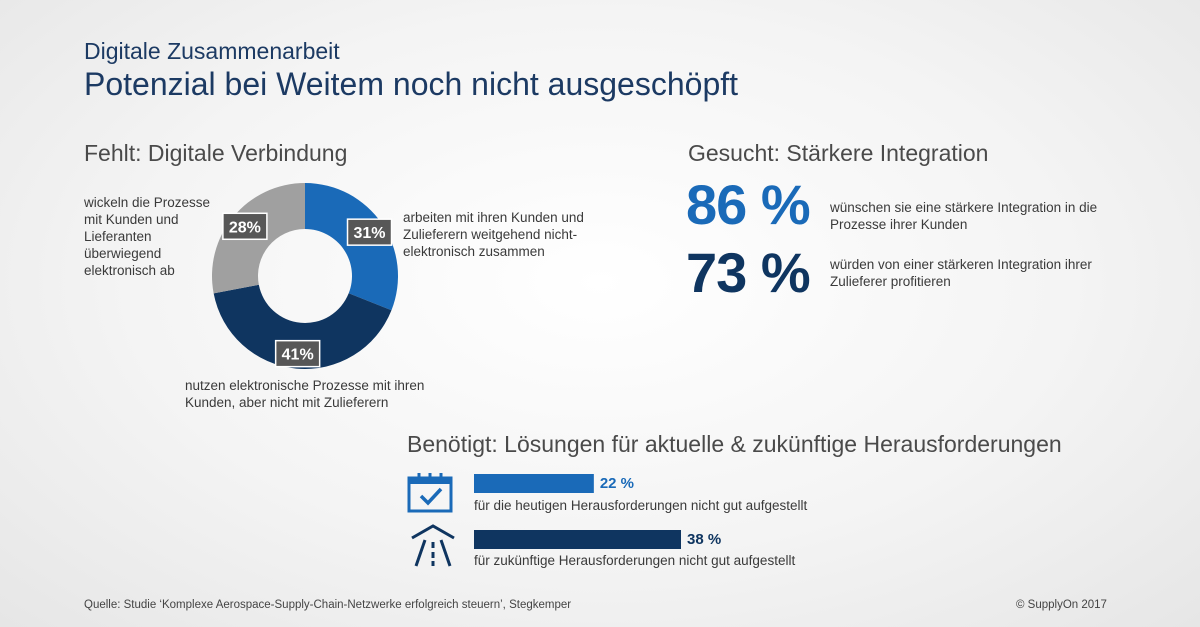 This screenshot has width=1200, height=627. Describe the element at coordinates (433, 545) in the screenshot. I see `road-icon` at that location.